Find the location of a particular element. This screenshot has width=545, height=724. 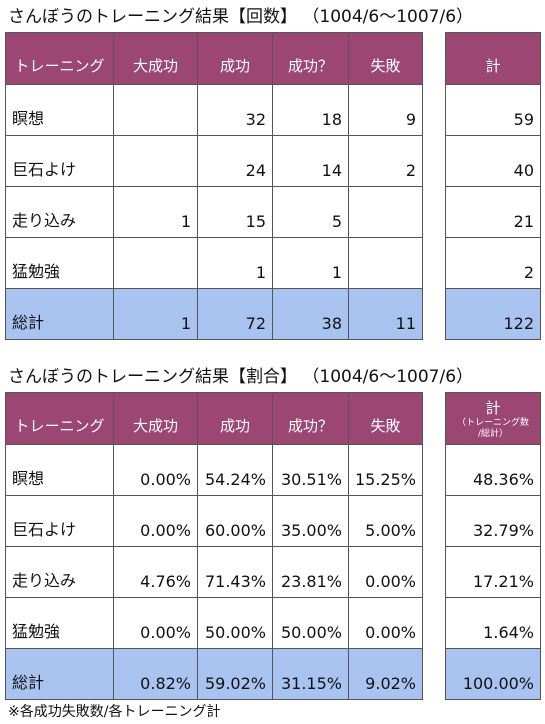

cell-value: 0.82% is located at coordinates (155, 674).